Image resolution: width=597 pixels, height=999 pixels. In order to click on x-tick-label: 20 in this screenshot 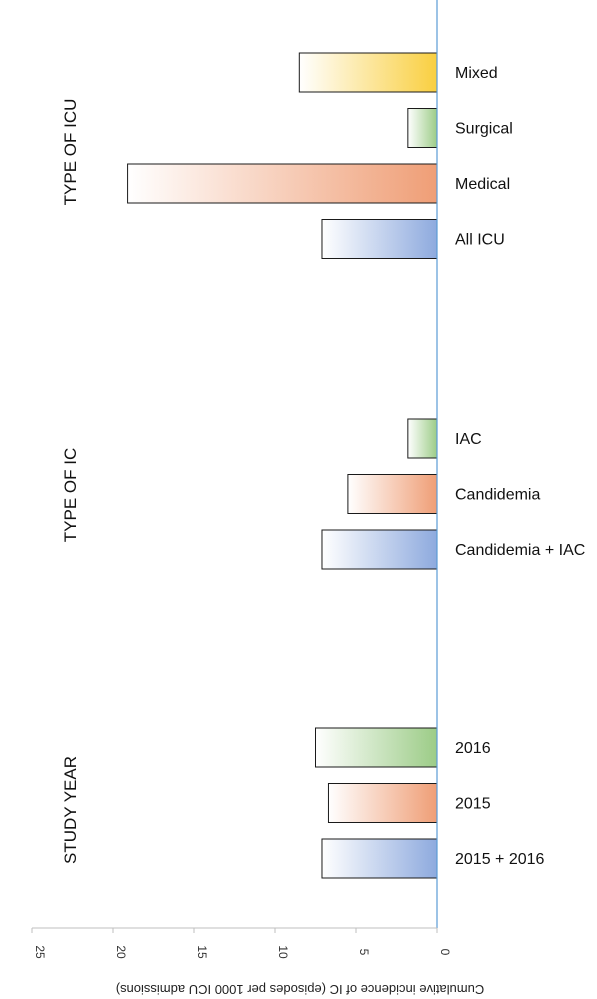, I will do `click(121, 952)`.